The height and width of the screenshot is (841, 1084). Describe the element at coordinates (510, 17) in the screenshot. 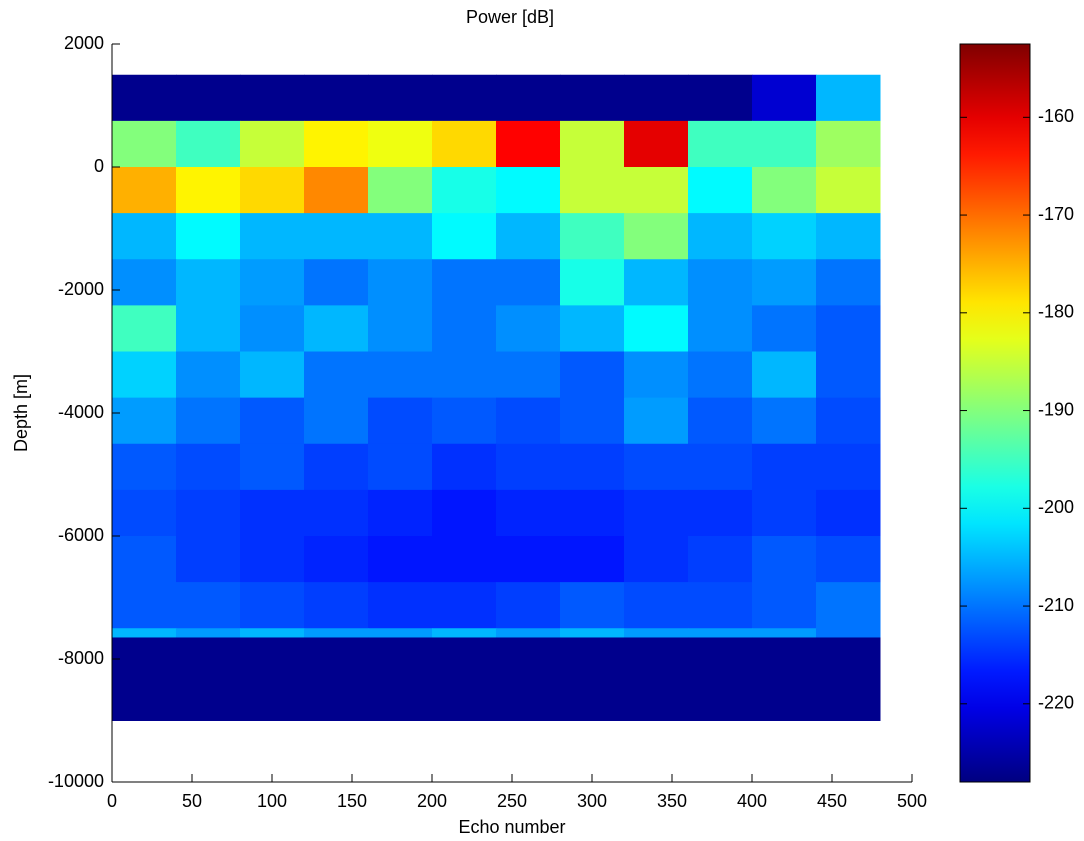

I see `chart-title: Power [dB]` at that location.